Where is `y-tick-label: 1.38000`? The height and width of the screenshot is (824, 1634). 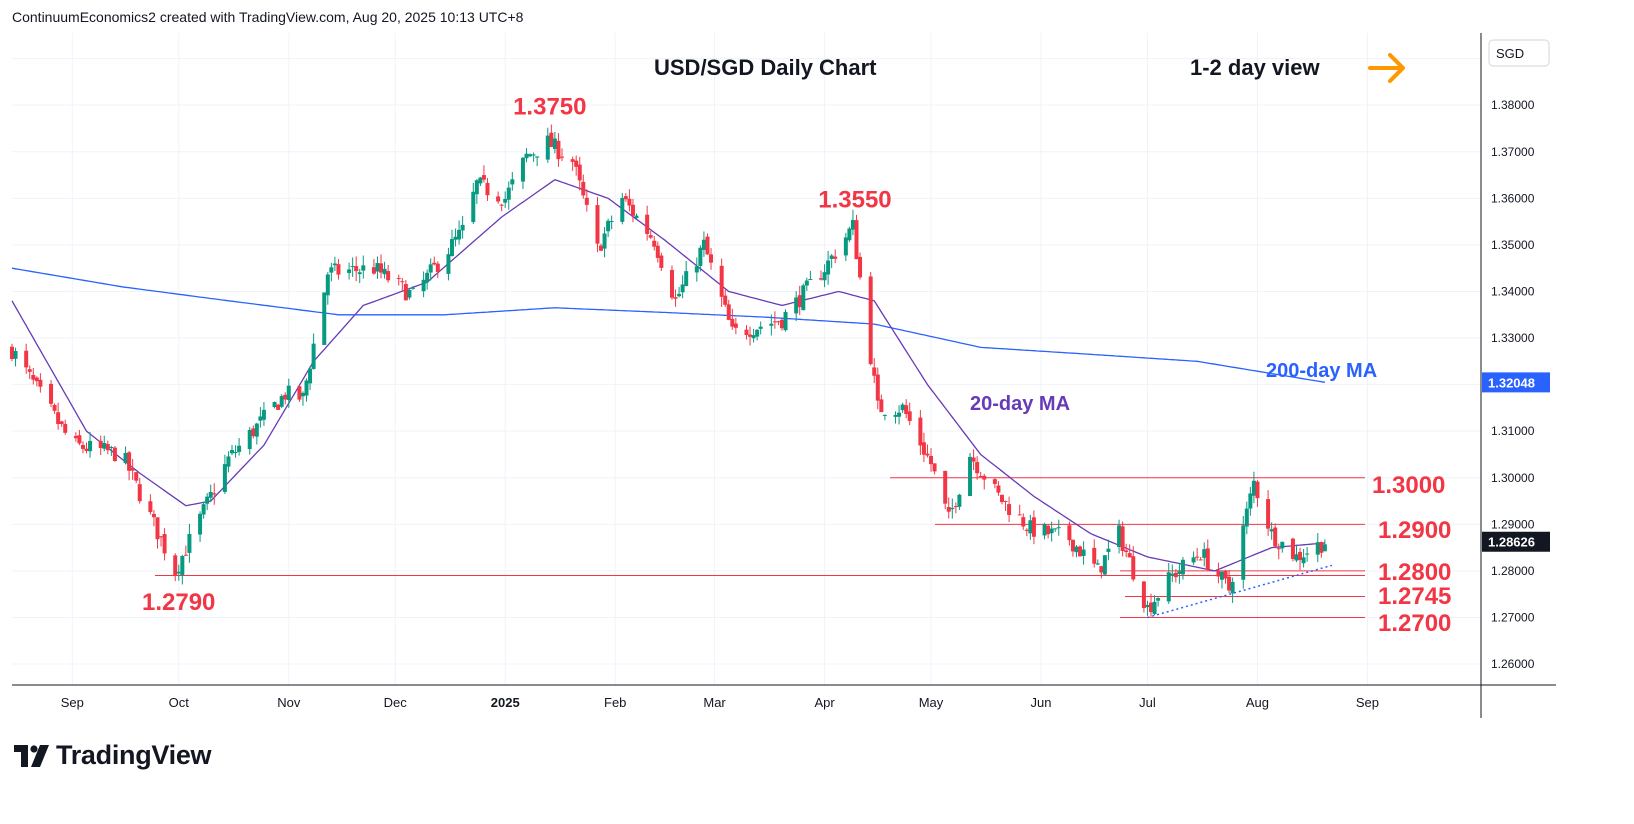 y-tick-label: 1.38000 is located at coordinates (1513, 105).